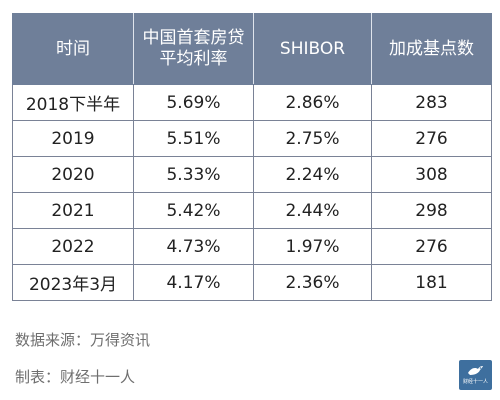 The image size is (500, 400). I want to click on table-row: 2020 5.33% 2.24% 308, so click(252, 174).